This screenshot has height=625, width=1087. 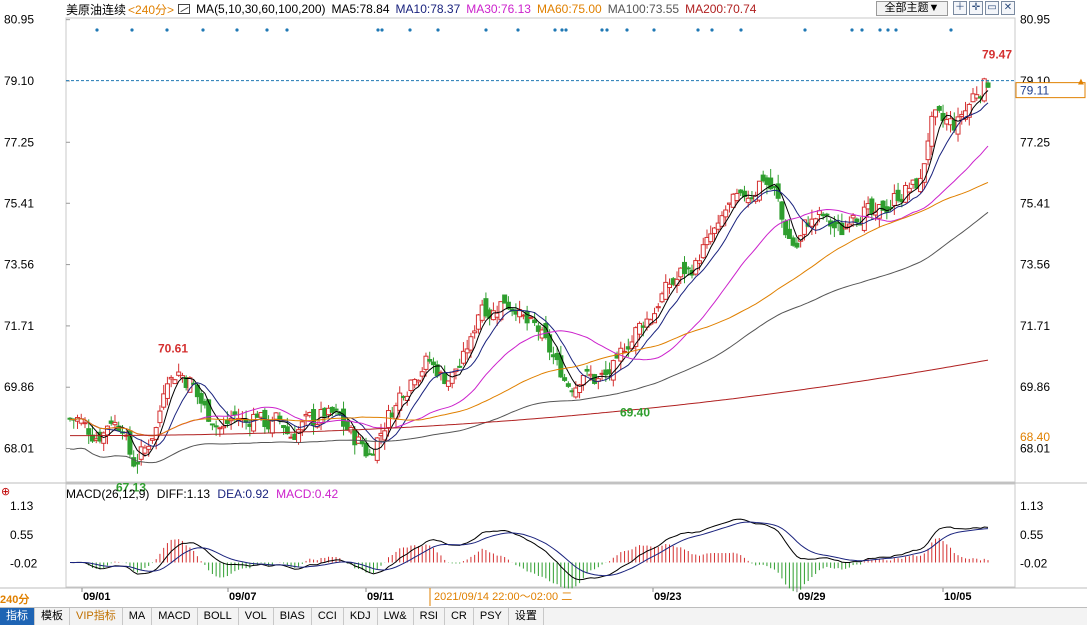 I want to click on tab-vip-indicator: VIP指标, so click(x=96, y=616).